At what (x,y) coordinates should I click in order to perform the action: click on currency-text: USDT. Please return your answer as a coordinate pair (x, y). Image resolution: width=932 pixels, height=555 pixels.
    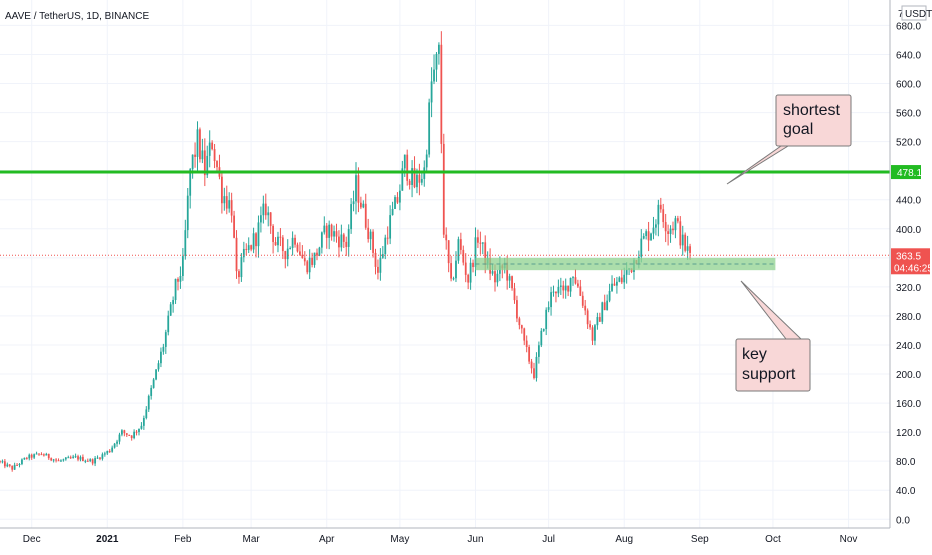
    Looking at the image, I should click on (918, 14).